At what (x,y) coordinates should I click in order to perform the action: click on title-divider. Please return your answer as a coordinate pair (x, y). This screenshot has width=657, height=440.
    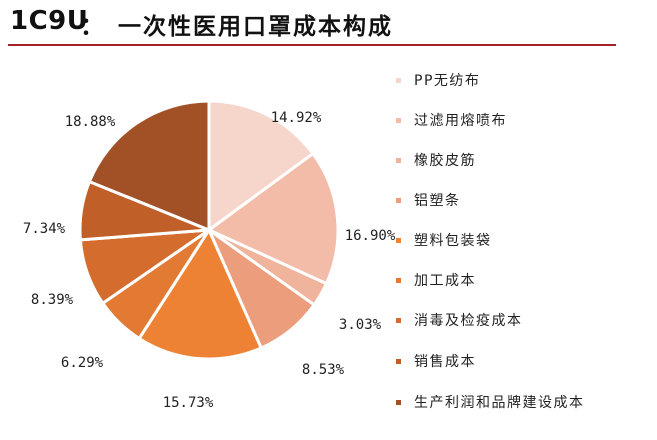
    Looking at the image, I should click on (312, 45).